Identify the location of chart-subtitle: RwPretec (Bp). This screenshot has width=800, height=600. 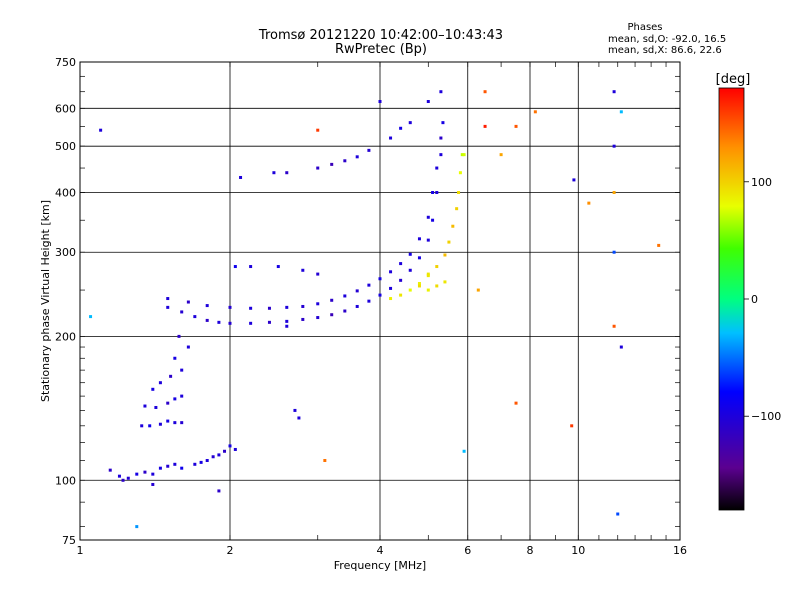
(381, 49).